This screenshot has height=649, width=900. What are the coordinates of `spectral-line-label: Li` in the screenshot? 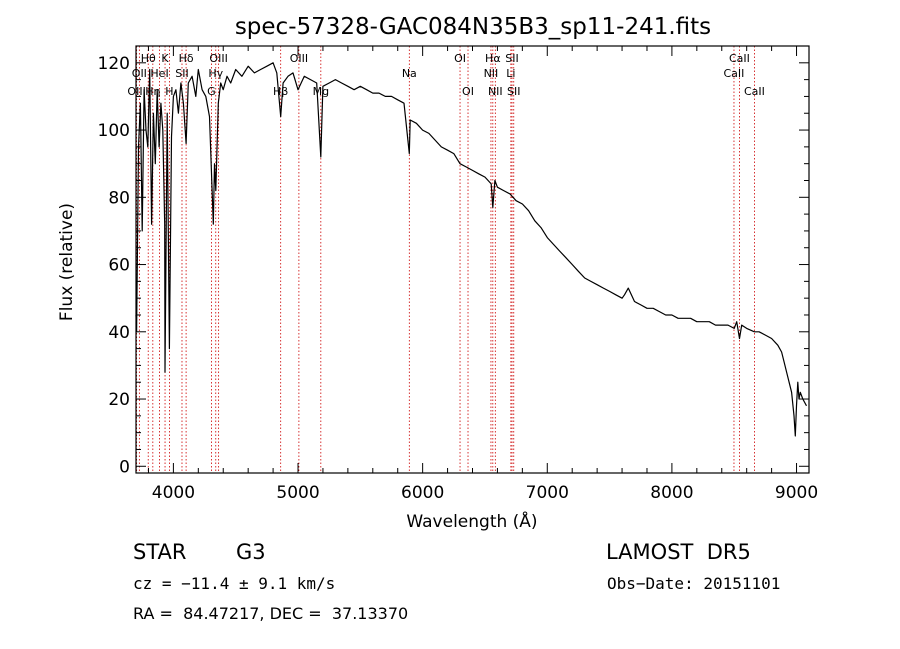 It's located at (510, 73).